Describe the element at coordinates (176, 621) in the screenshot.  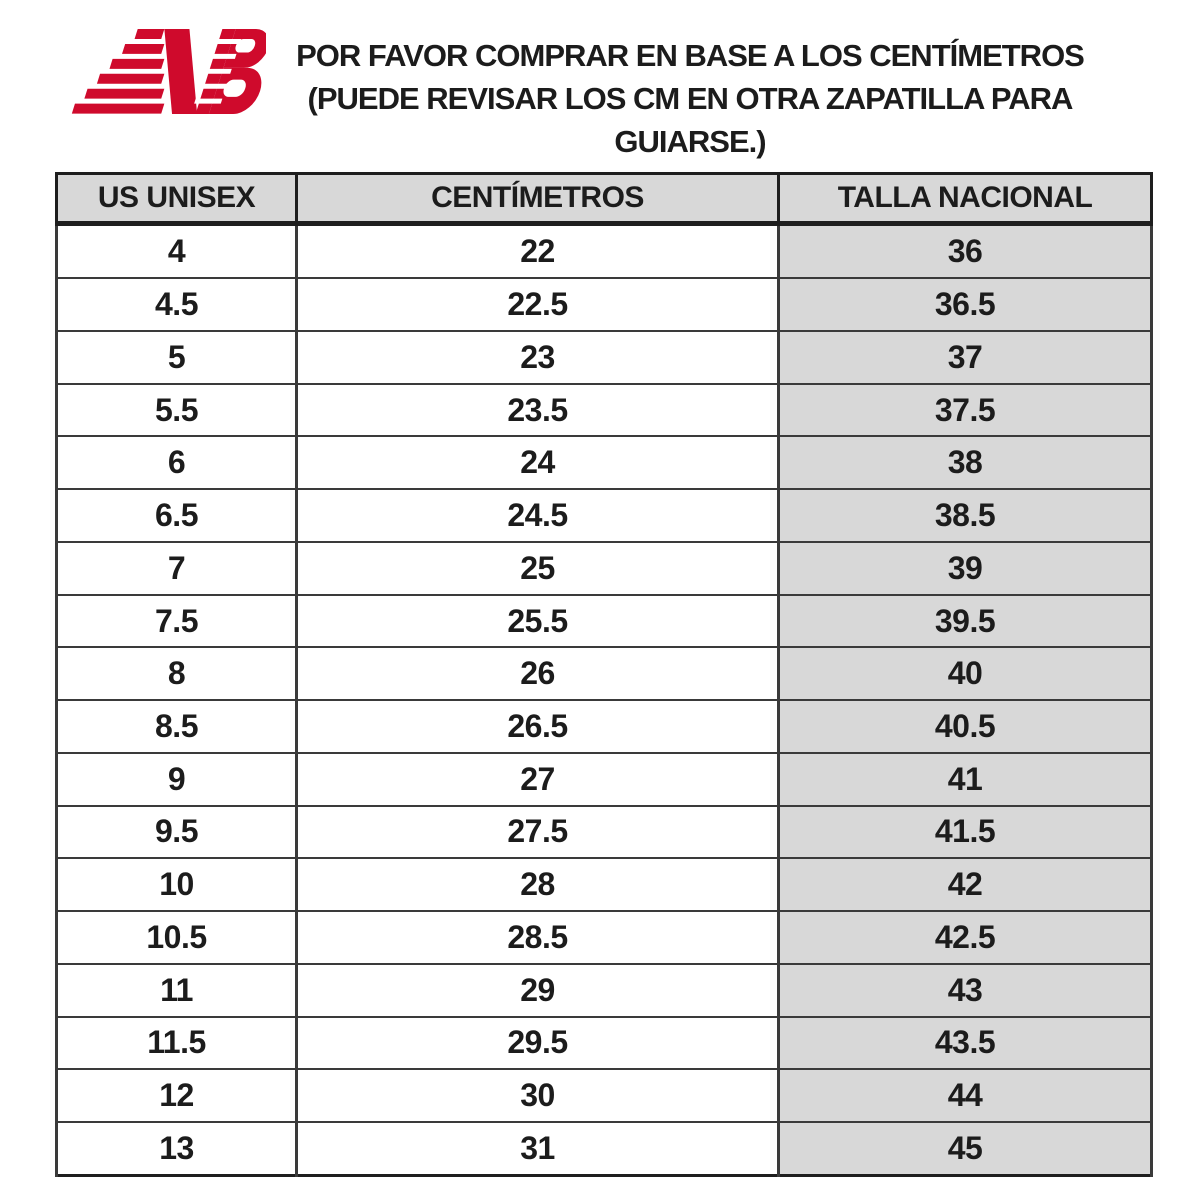
I see `us-size-cell: 7.5` at that location.